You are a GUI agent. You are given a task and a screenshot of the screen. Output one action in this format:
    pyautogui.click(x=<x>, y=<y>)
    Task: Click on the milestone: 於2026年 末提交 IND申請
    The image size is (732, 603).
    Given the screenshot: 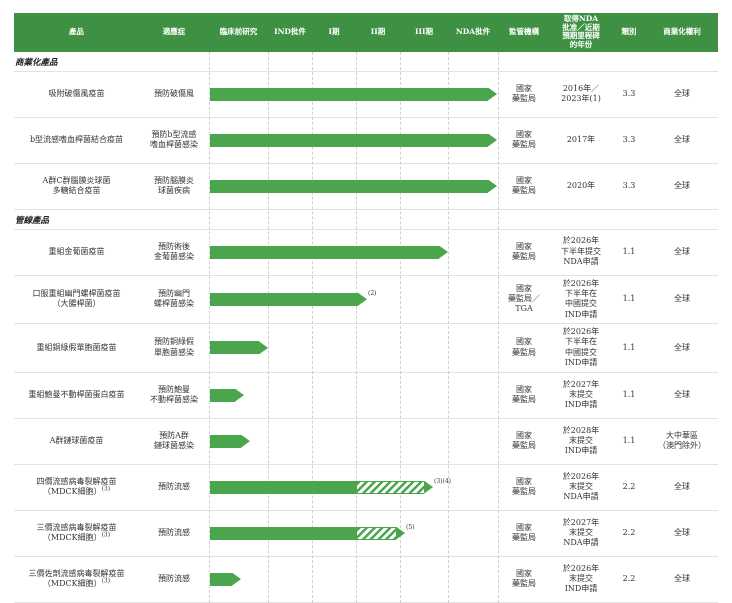 What is the action you would take?
    pyautogui.click(x=581, y=579)
    